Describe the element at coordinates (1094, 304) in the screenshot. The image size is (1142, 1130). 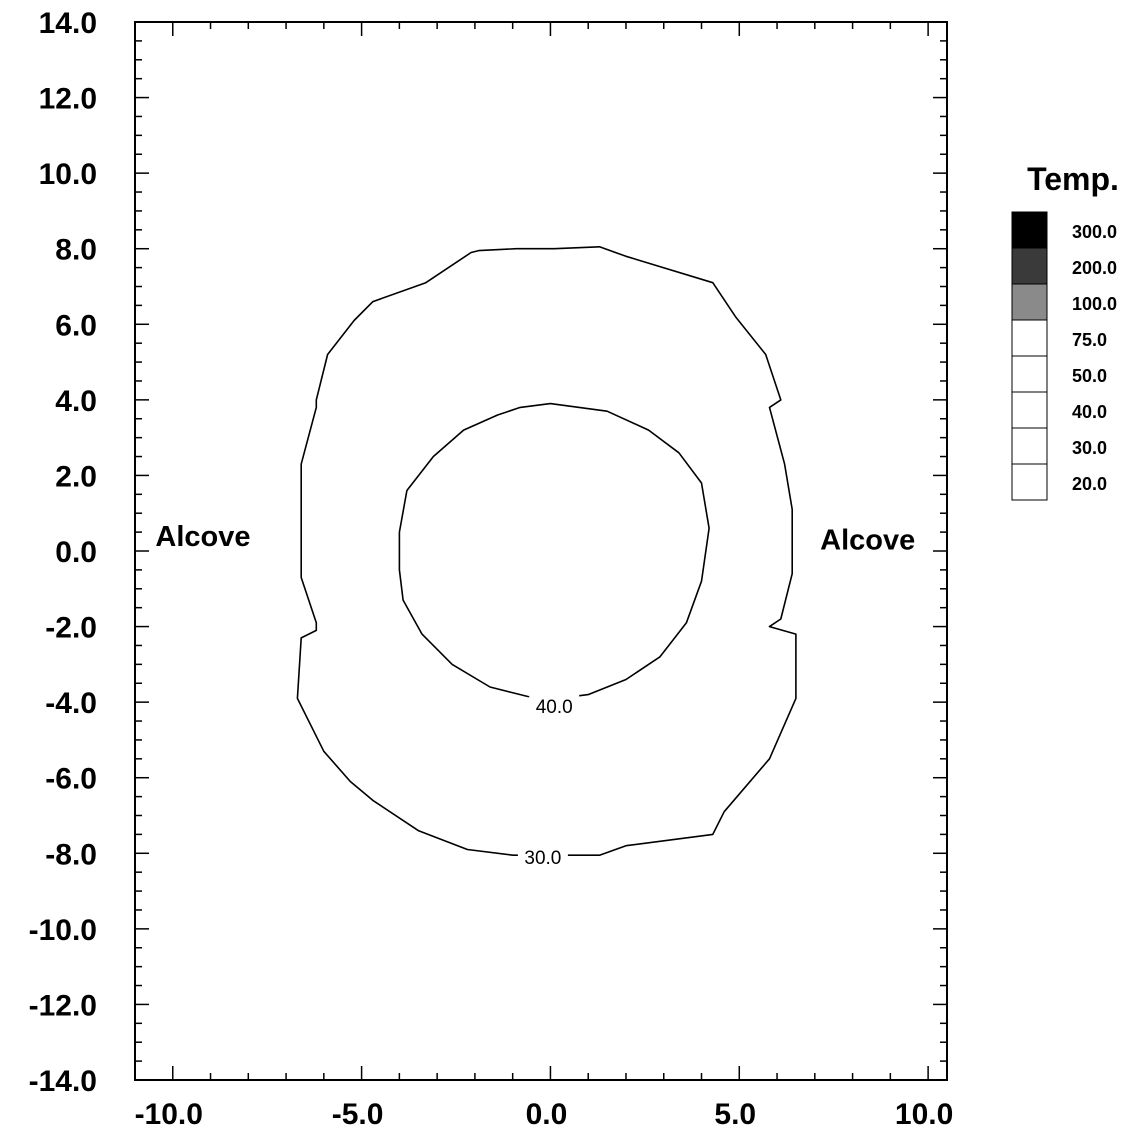
I see `legend-level-label: 100.0` at that location.